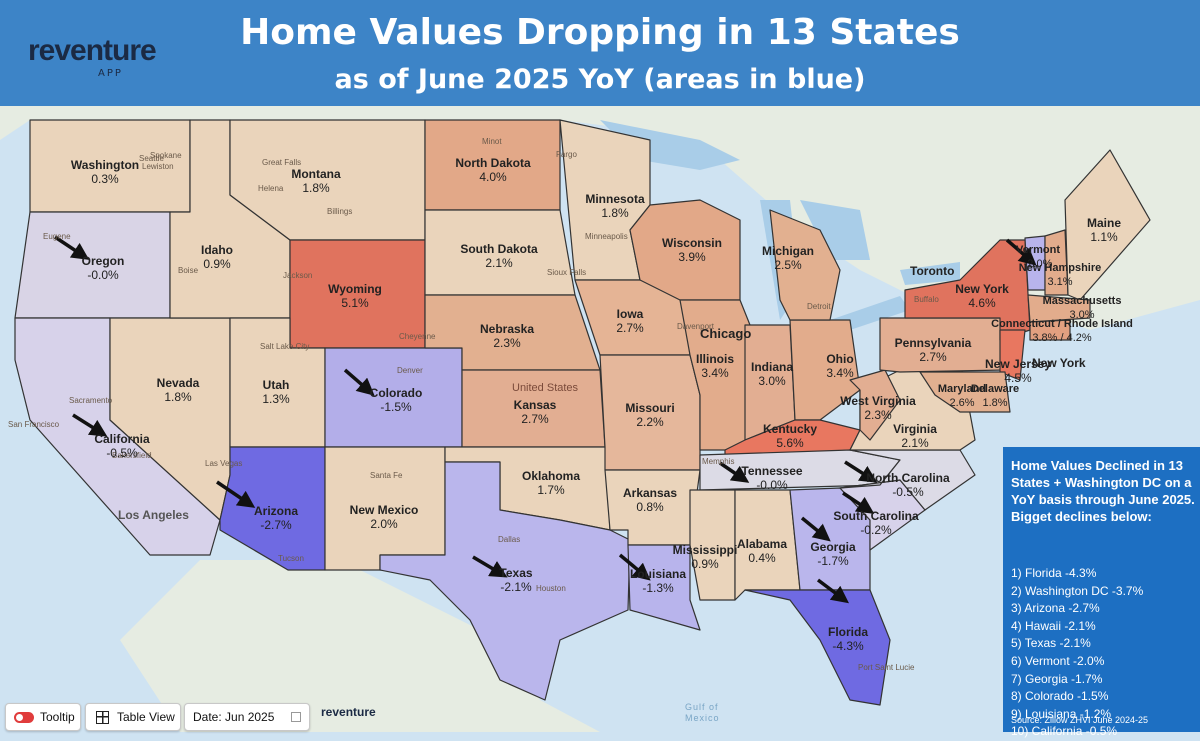 The height and width of the screenshot is (741, 1200). Describe the element at coordinates (848, 639) in the screenshot. I see `label-florida: Florida -4.3%` at that location.